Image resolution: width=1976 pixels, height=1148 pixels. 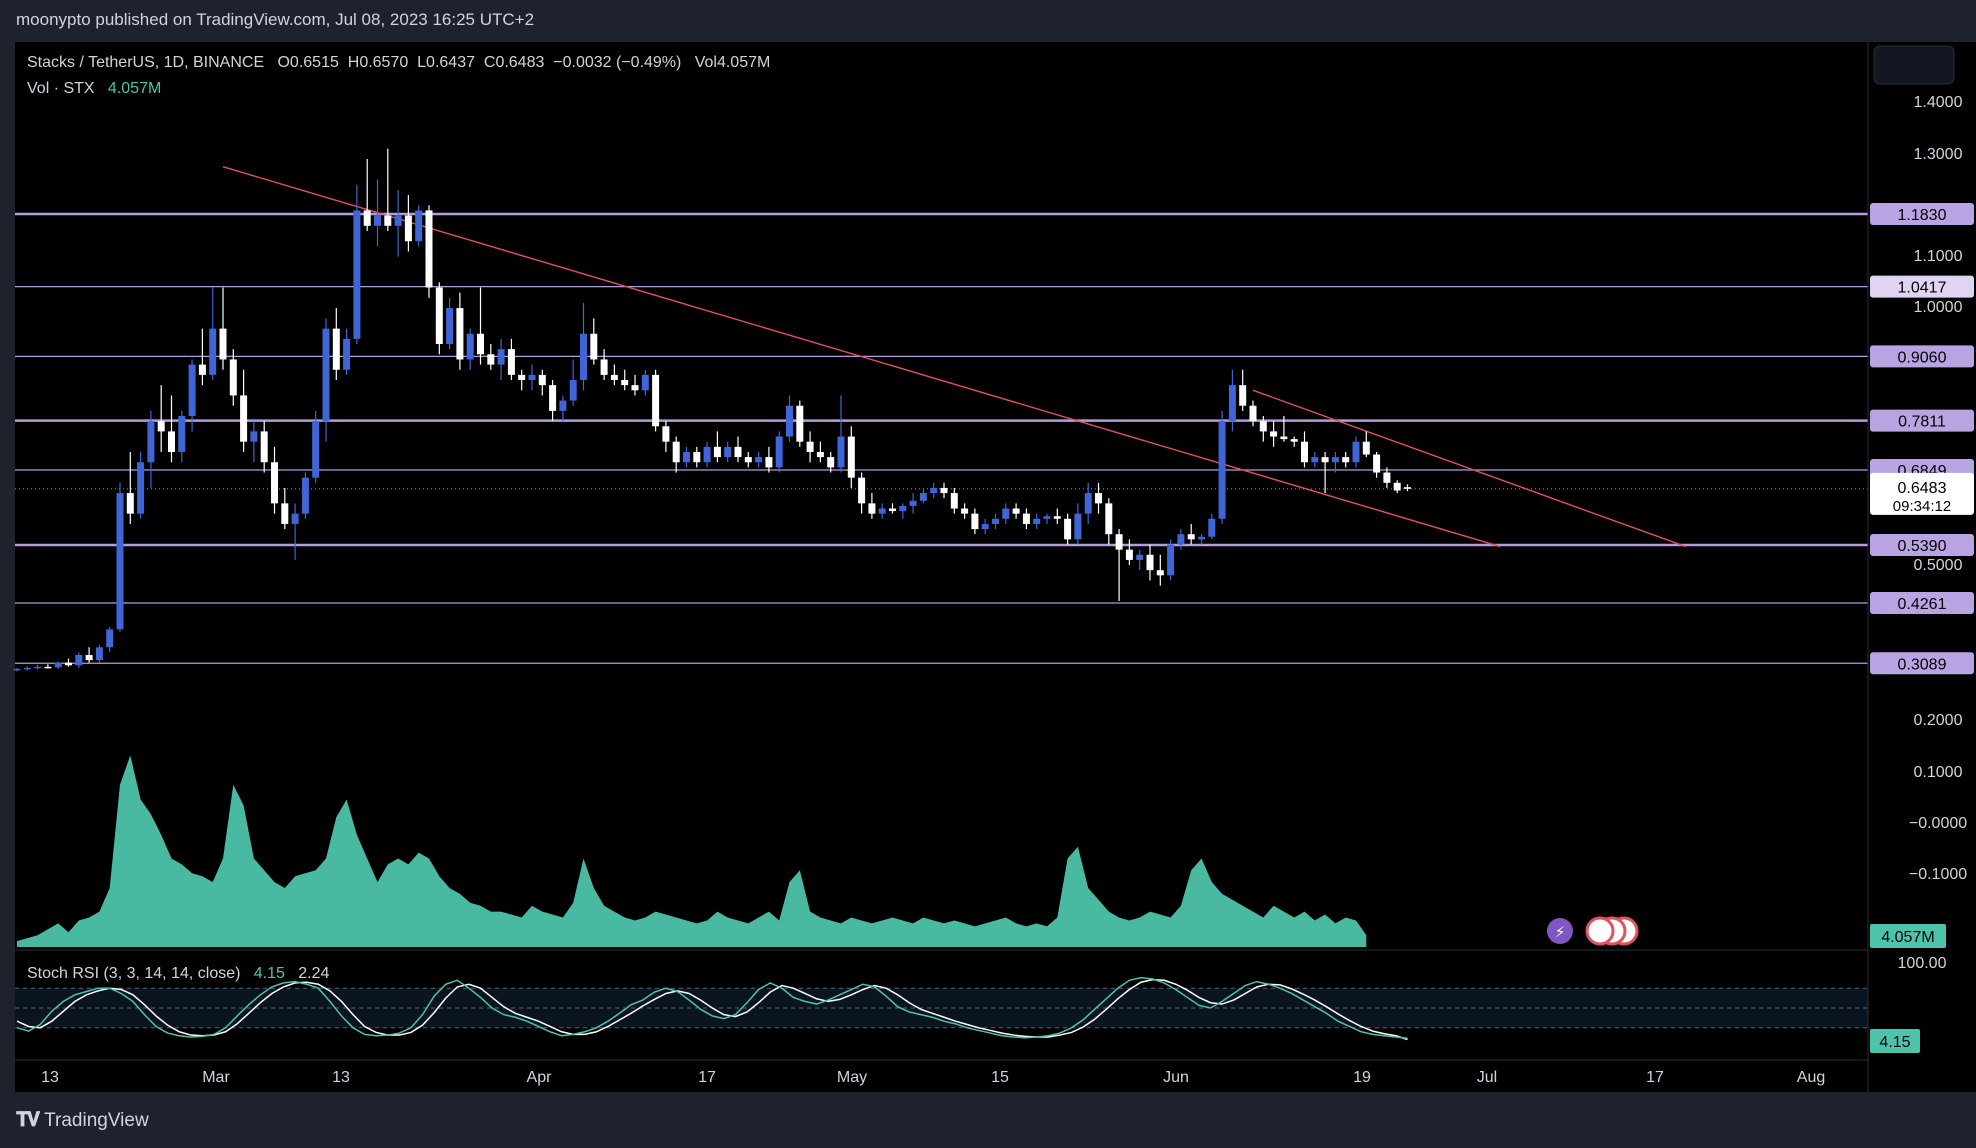 I want to click on stoch-k-value: 4.15, so click(x=269, y=973).